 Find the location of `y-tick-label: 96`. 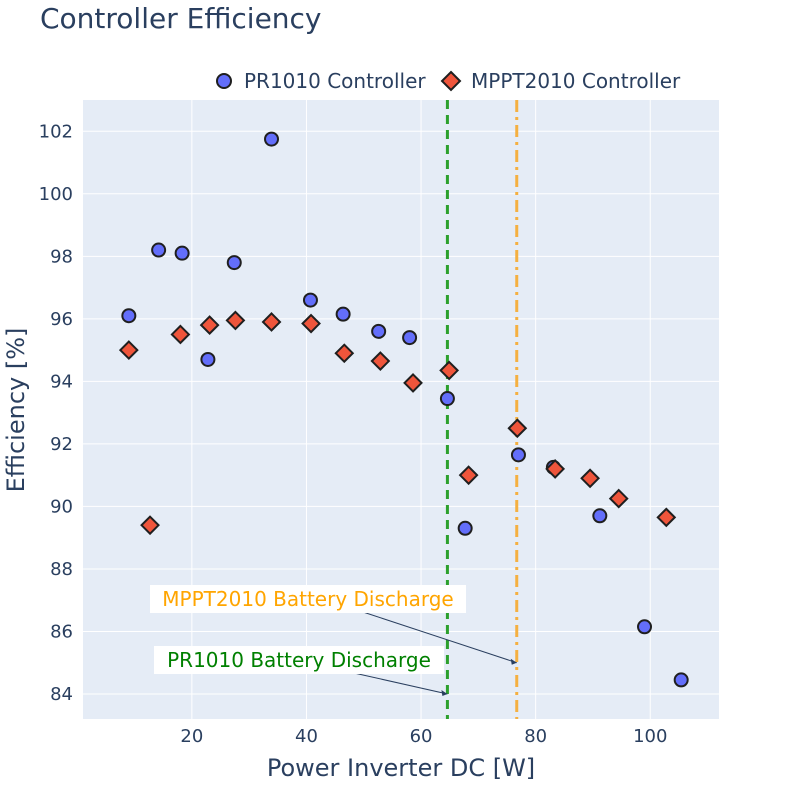

y-tick-label: 96 is located at coordinates (61, 319).